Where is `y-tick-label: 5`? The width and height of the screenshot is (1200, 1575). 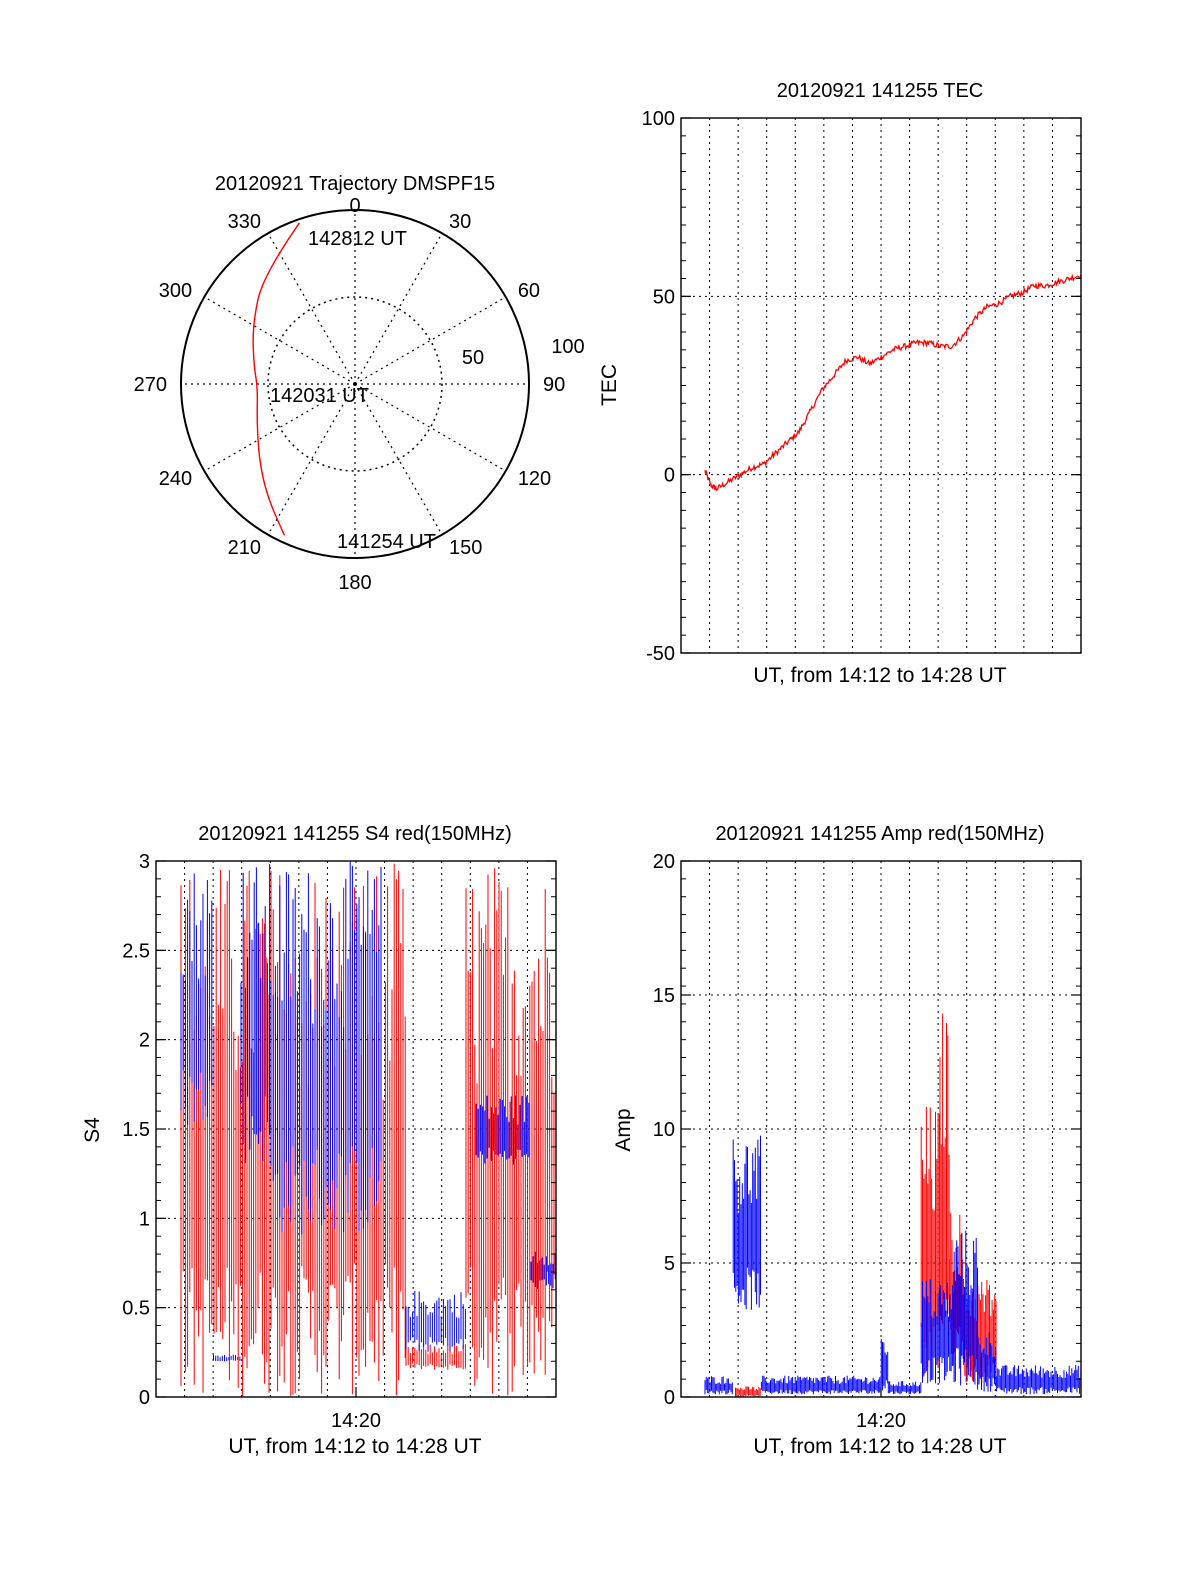
y-tick-label: 5 is located at coordinates (669, 1264).